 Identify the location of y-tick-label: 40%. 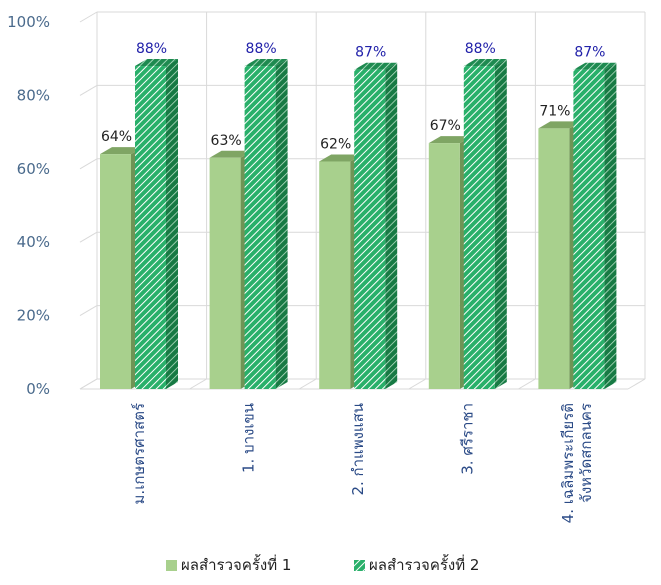
(33, 242).